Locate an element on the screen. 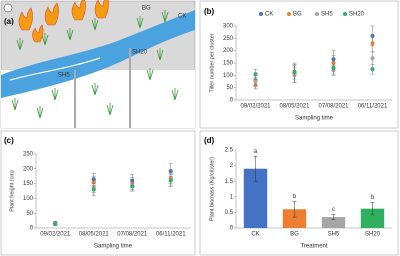  zone-label: SH5 is located at coordinates (64, 76).